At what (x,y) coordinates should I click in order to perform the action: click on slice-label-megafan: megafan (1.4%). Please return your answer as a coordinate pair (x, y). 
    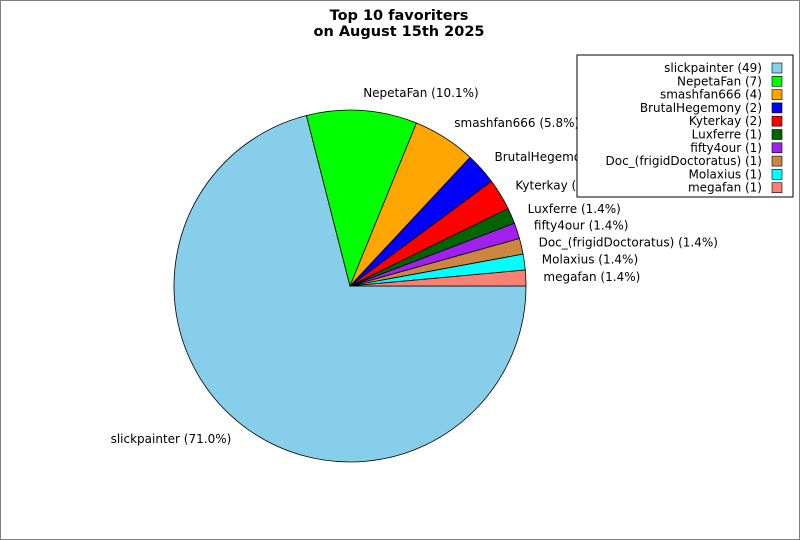
    Looking at the image, I should click on (591, 277).